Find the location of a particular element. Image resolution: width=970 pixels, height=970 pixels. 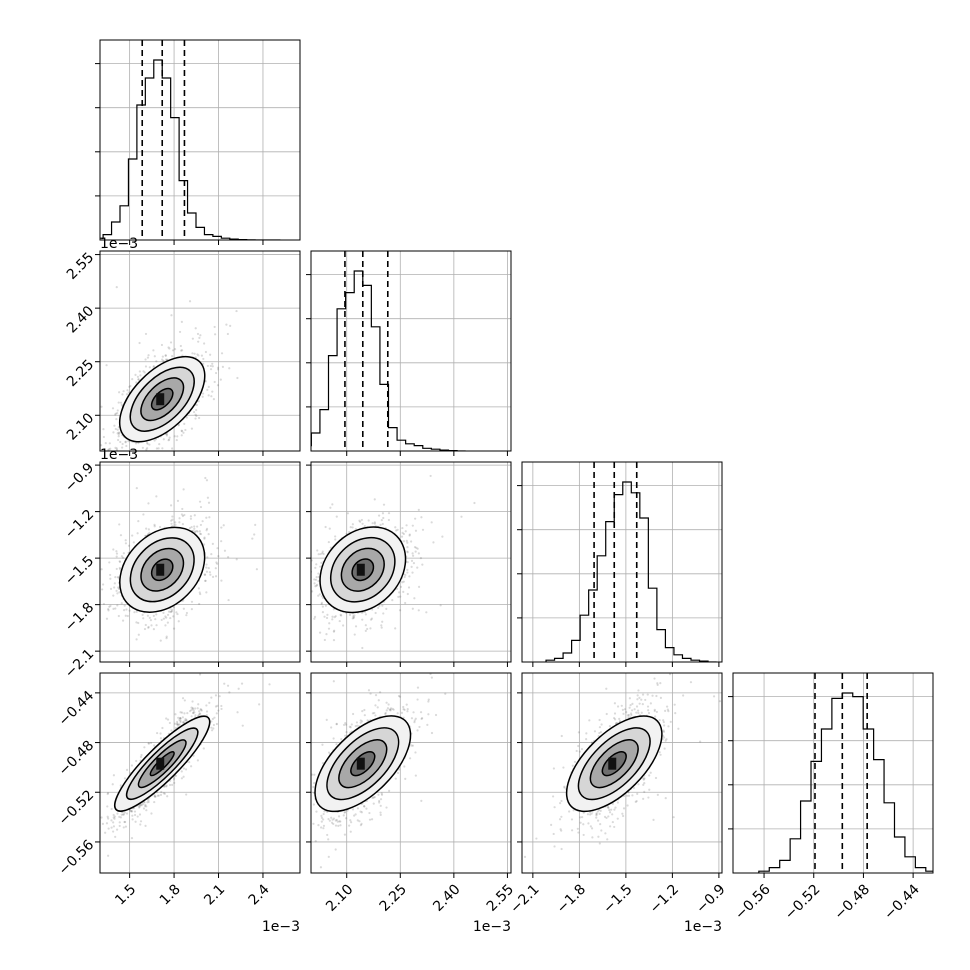

y-offset-label: 1e−3 is located at coordinates (119, 455).